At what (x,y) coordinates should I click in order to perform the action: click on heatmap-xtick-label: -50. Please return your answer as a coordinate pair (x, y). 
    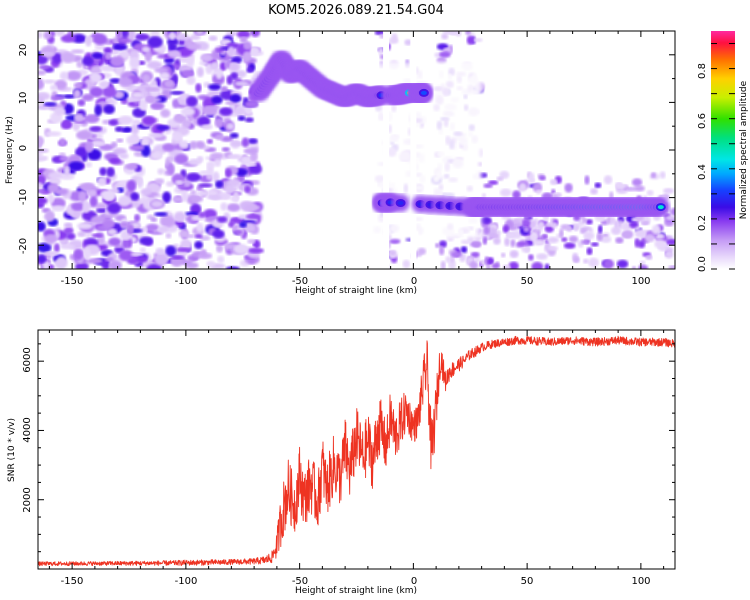
    Looking at the image, I should click on (300, 281).